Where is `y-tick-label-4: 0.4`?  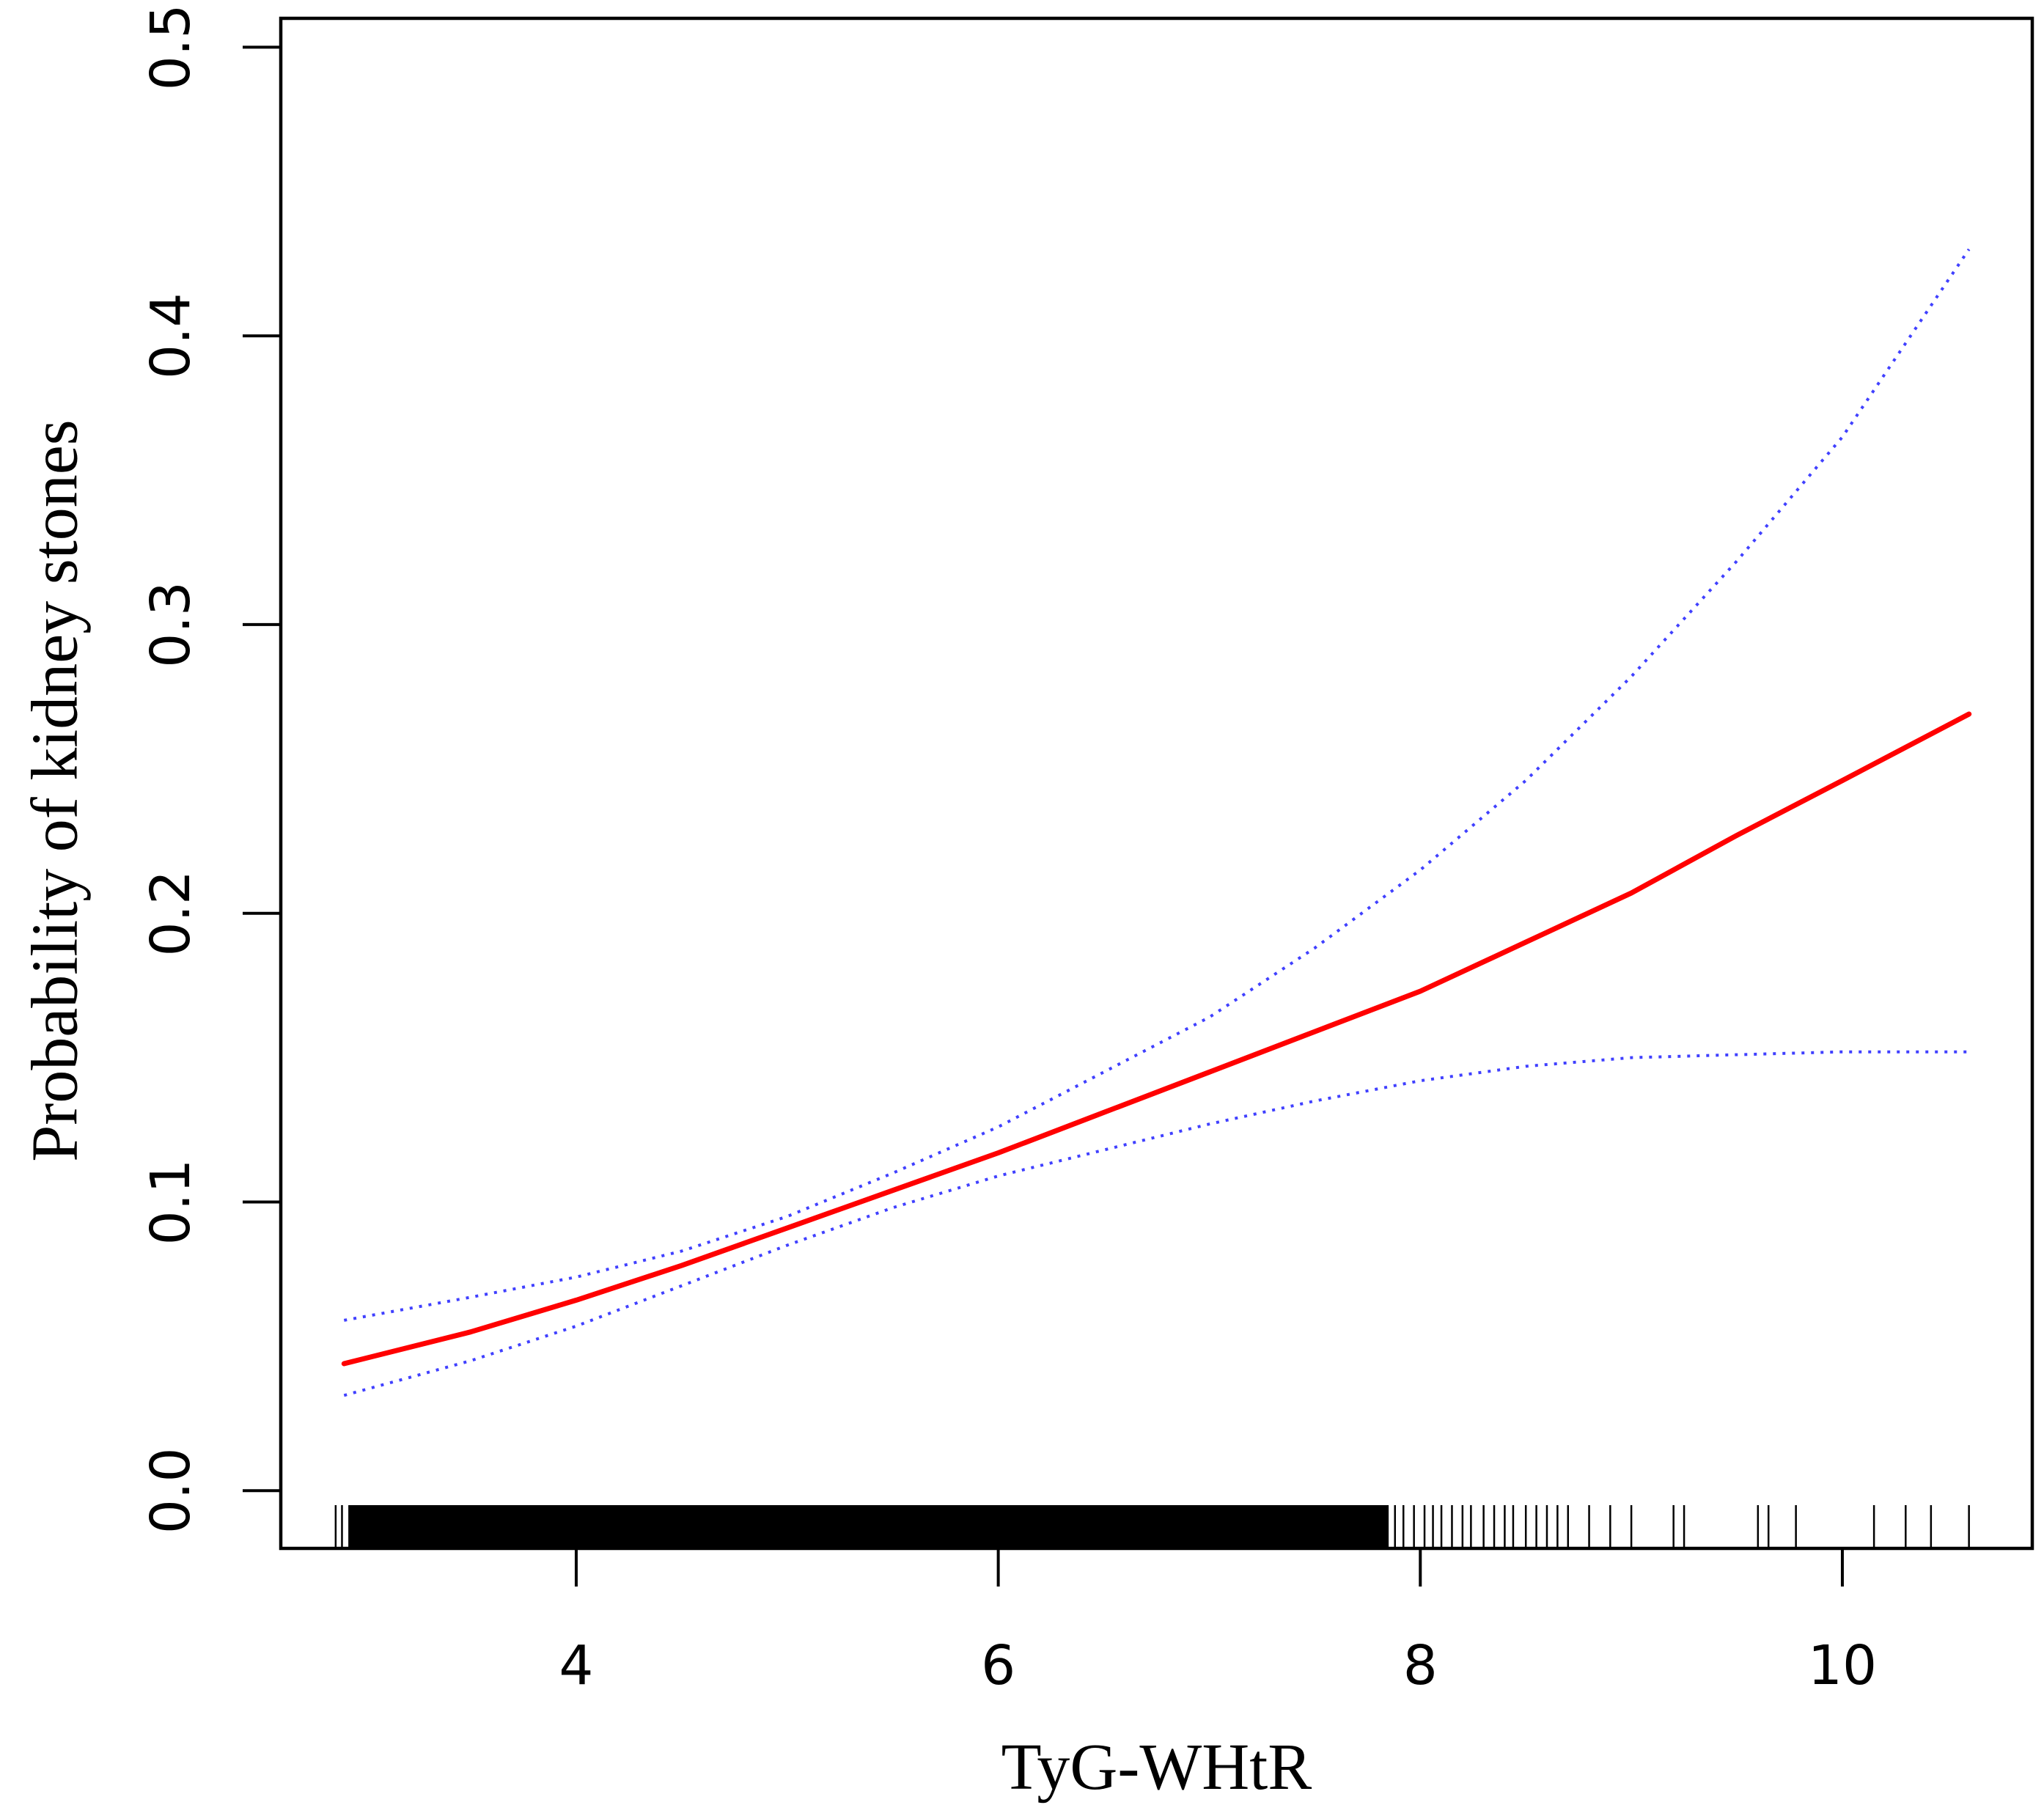
y-tick-label-4: 0.4 is located at coordinates (171, 336).